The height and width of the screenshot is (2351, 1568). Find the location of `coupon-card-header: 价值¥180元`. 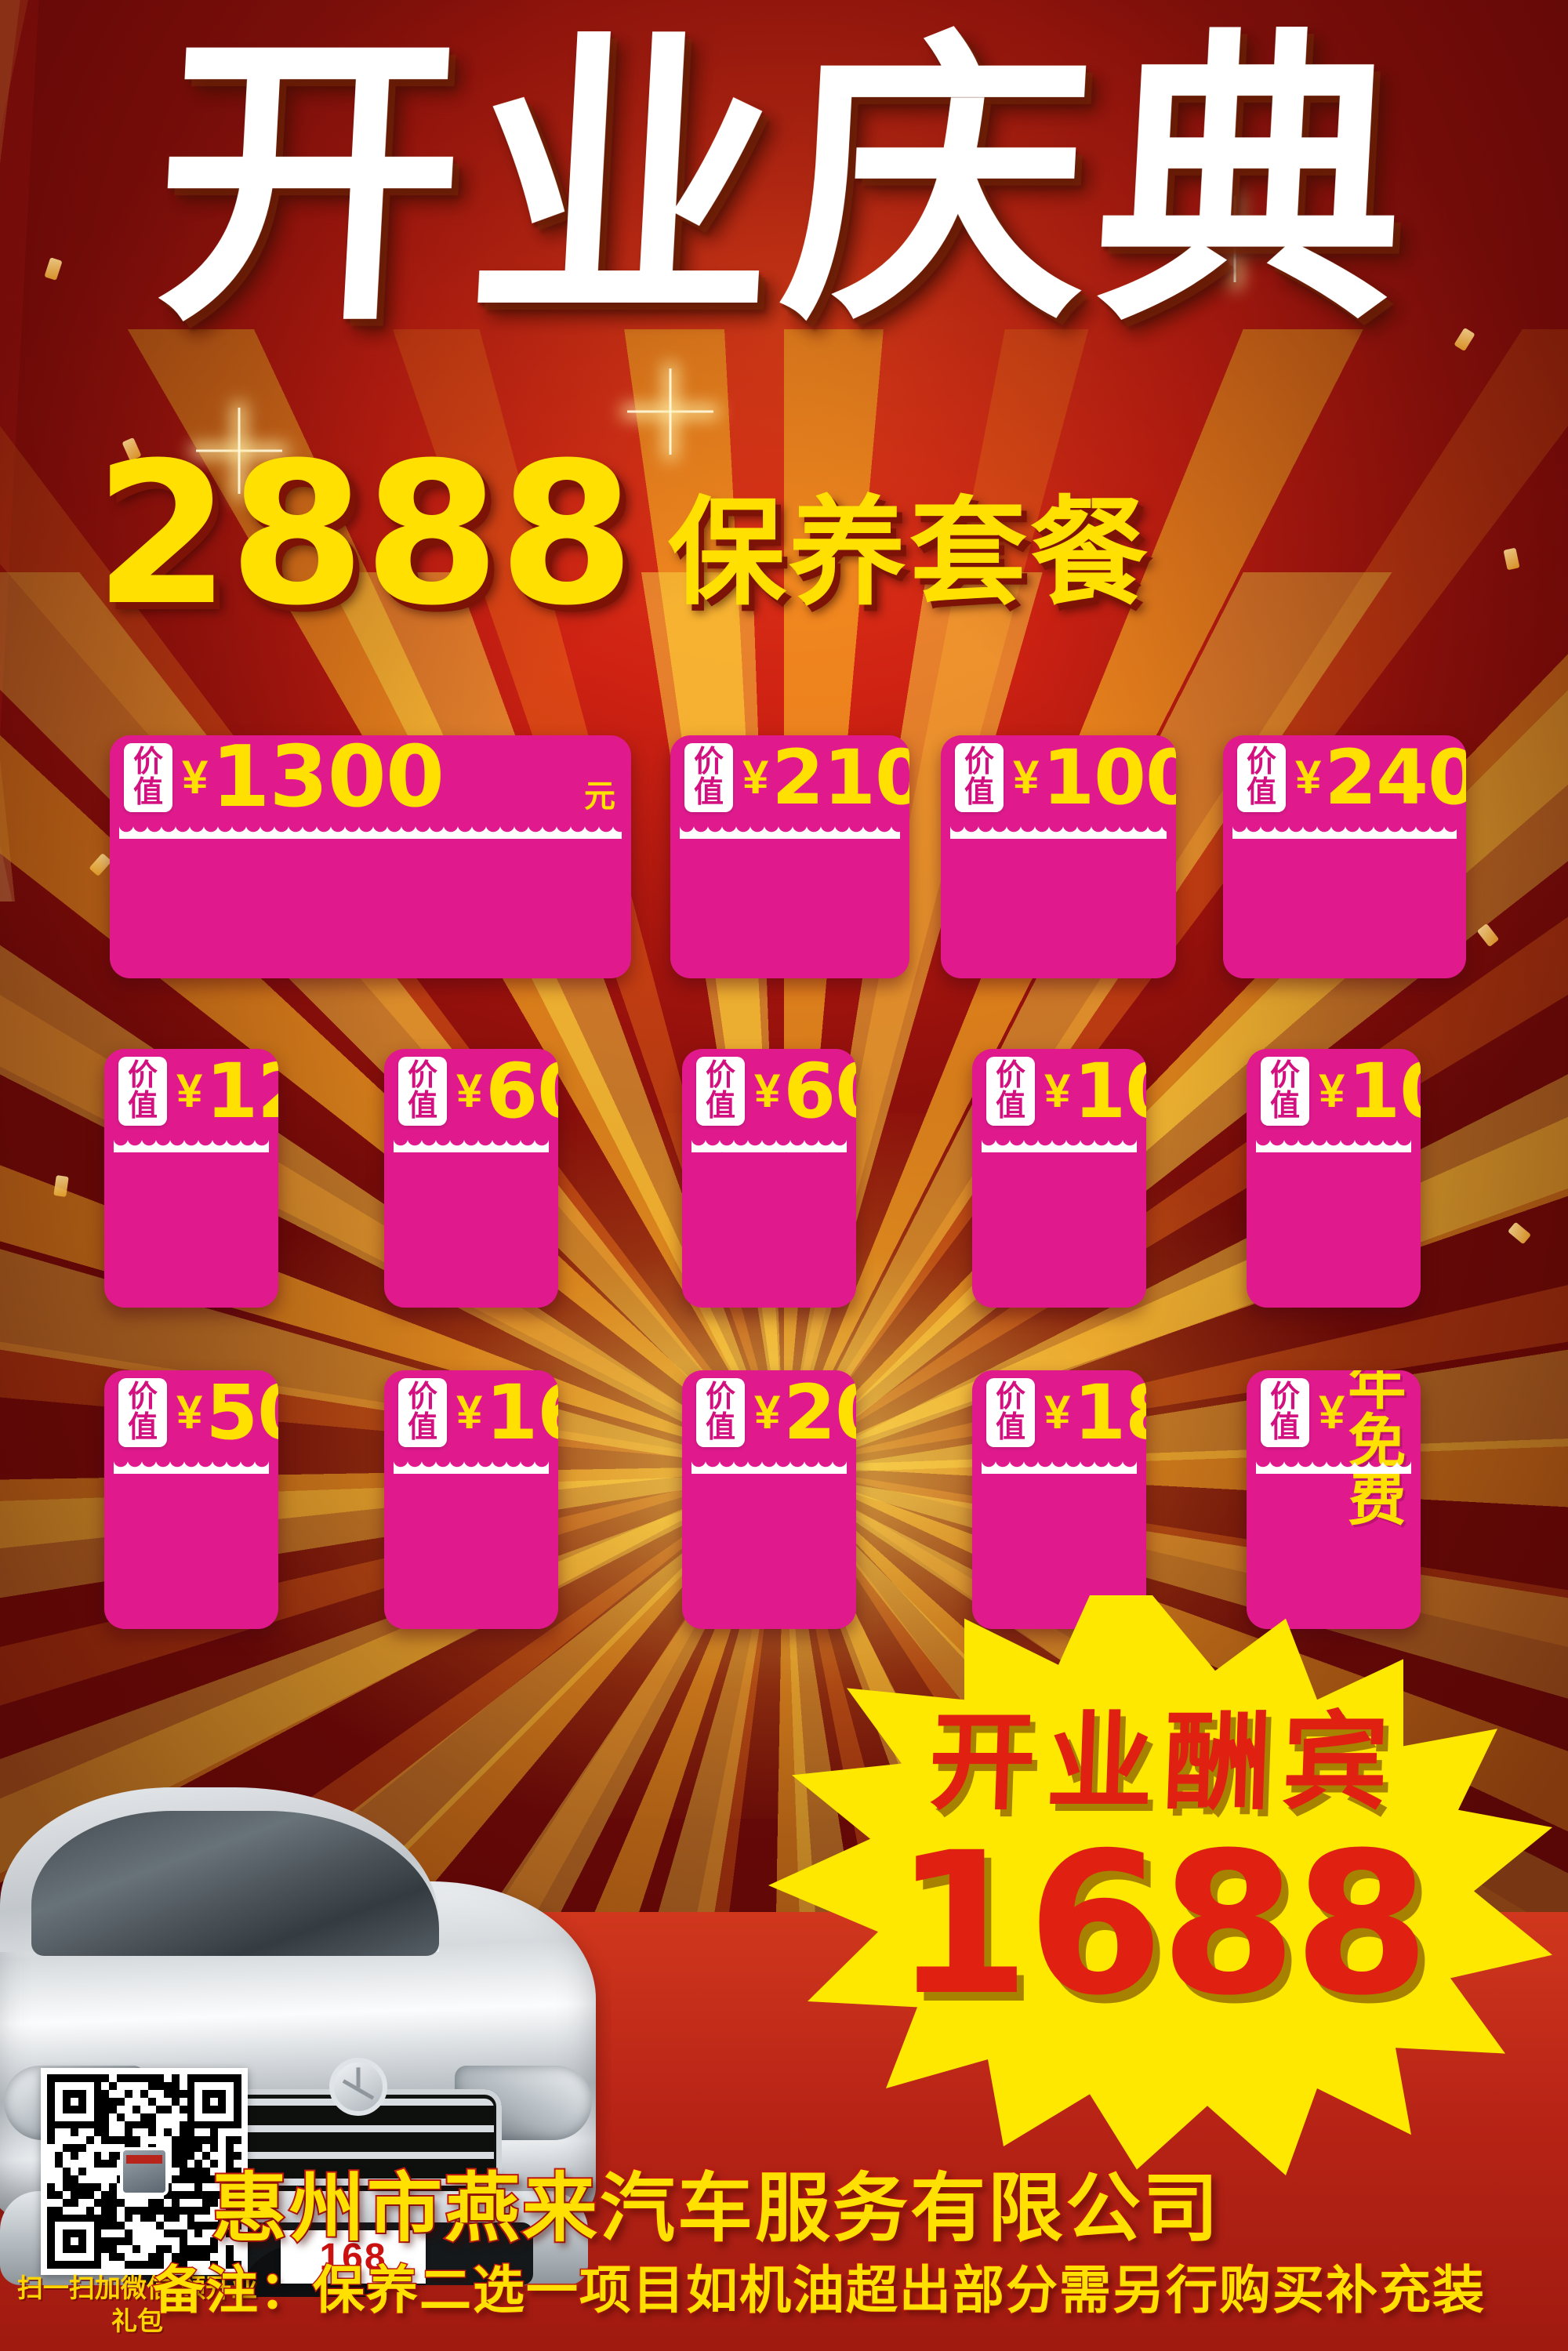

coupon-card-header: 价值¥180元 is located at coordinates (1059, 1413).